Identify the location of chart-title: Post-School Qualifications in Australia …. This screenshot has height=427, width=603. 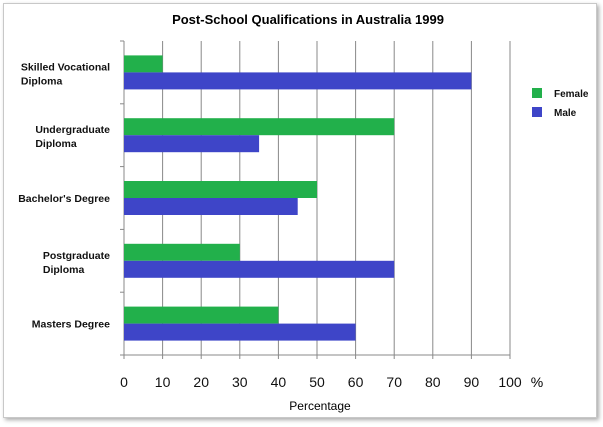
(308, 19).